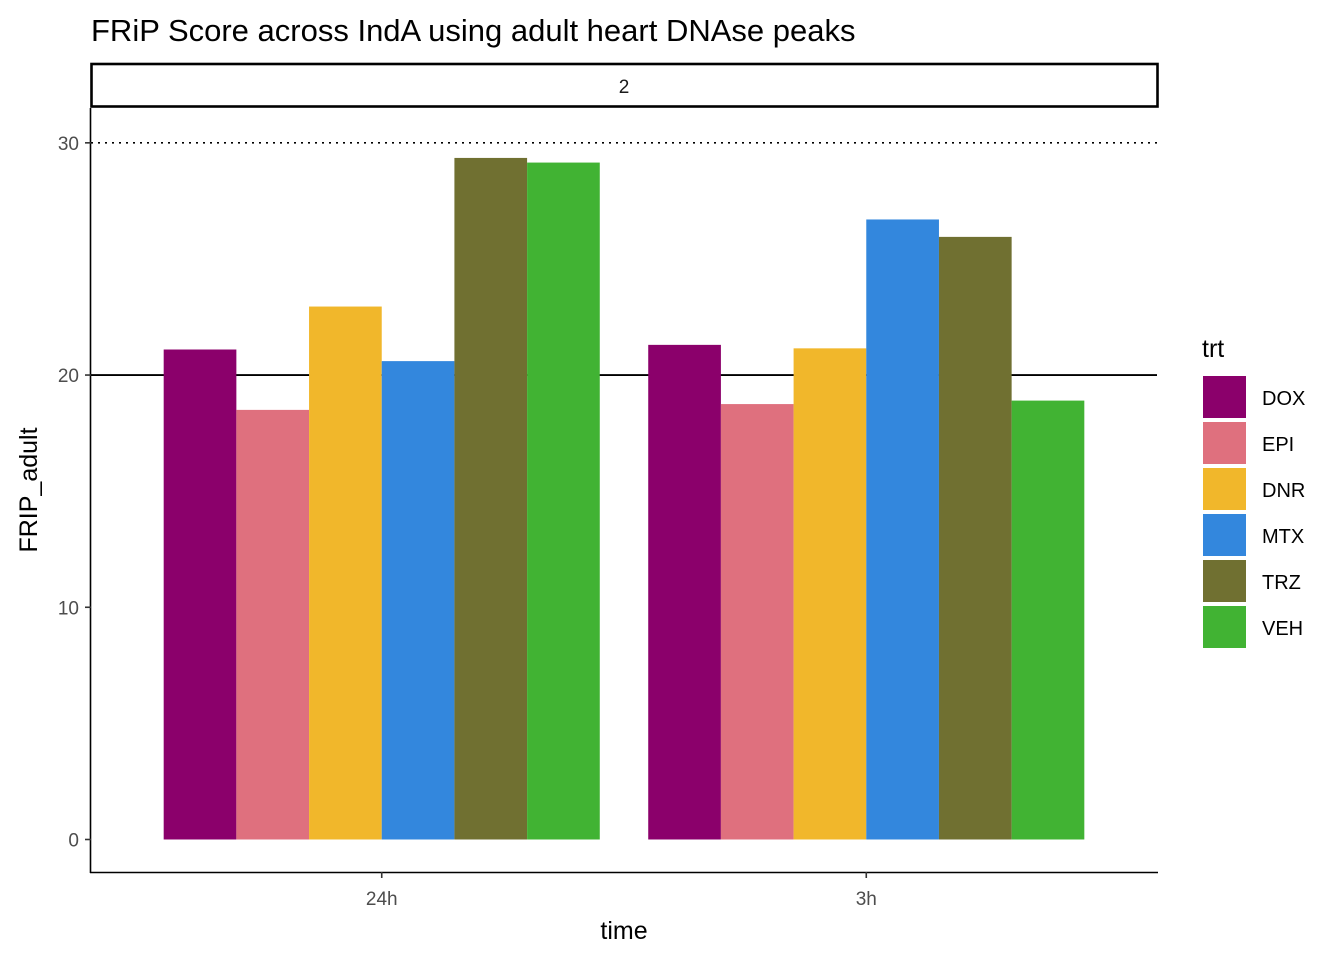 This screenshot has height=960, width=1344. I want to click on legend-label-epi: EPI, so click(1278, 445).